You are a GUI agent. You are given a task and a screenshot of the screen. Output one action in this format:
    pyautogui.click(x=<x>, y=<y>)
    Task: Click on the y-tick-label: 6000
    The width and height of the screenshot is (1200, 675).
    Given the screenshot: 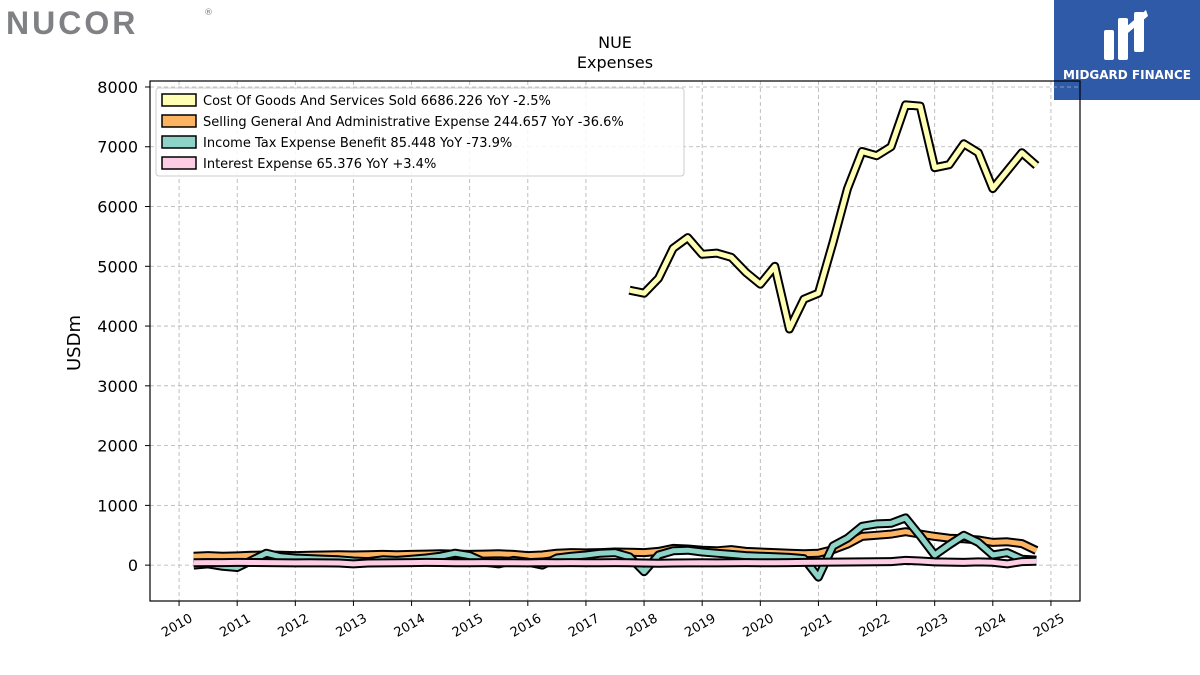 What is the action you would take?
    pyautogui.click(x=117, y=207)
    